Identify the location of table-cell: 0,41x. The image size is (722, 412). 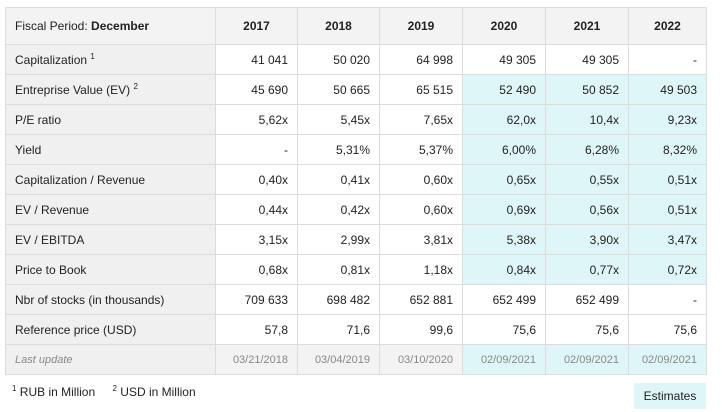
(338, 179).